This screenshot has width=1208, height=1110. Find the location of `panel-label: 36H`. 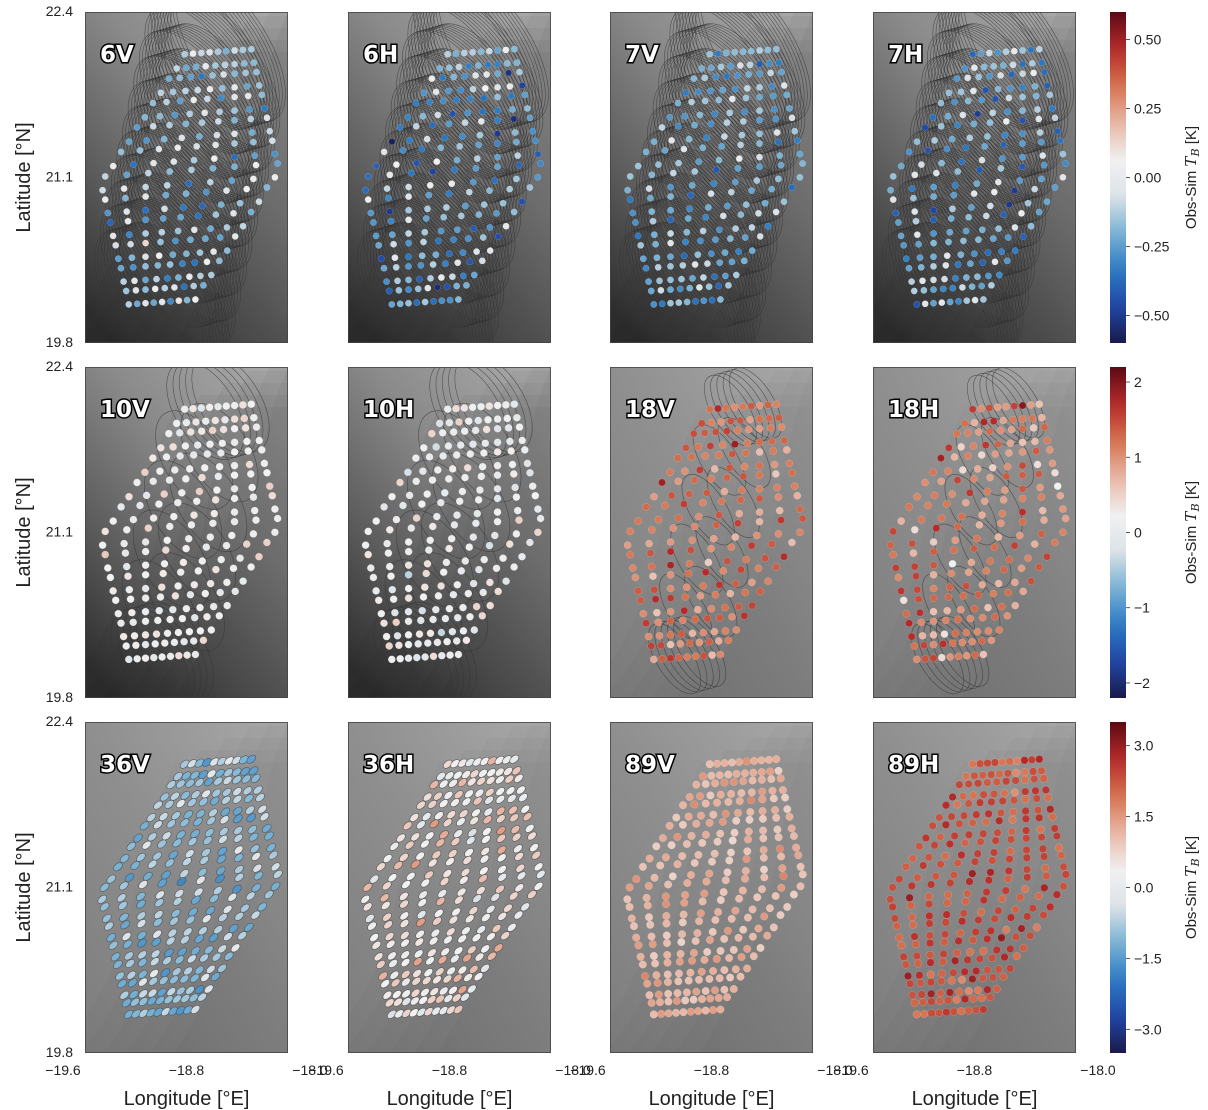

panel-label: 36H is located at coordinates (388, 765).